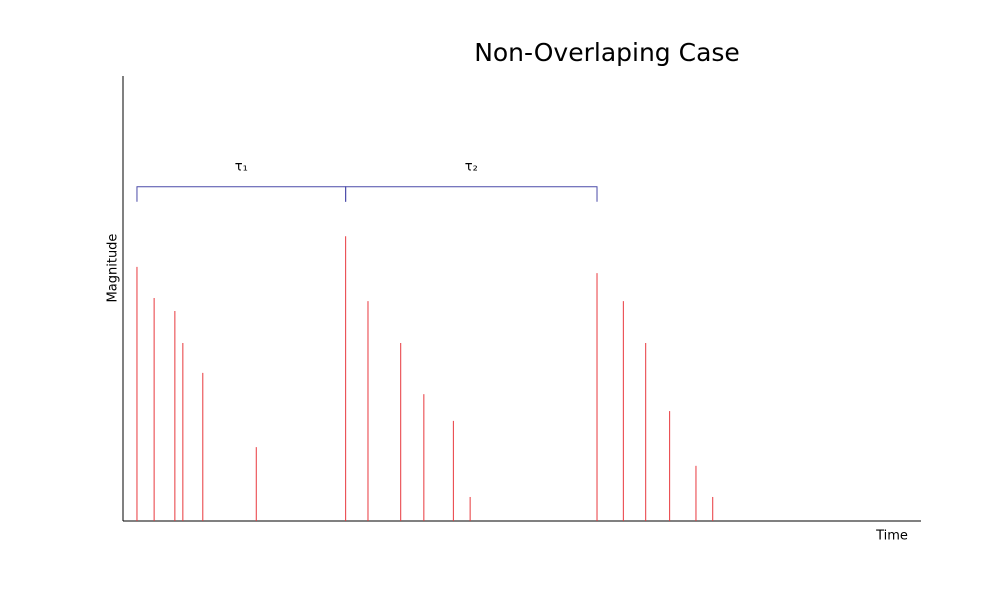 This screenshot has height=612, width=1000. I want to click on interval-label: τ₁, so click(241, 166).